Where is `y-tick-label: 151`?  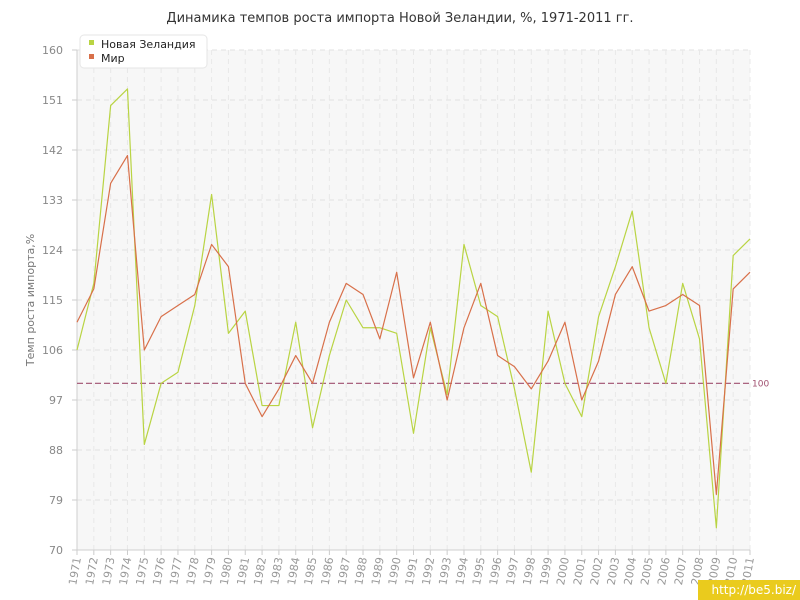
y-tick-label: 151 is located at coordinates (52, 100).